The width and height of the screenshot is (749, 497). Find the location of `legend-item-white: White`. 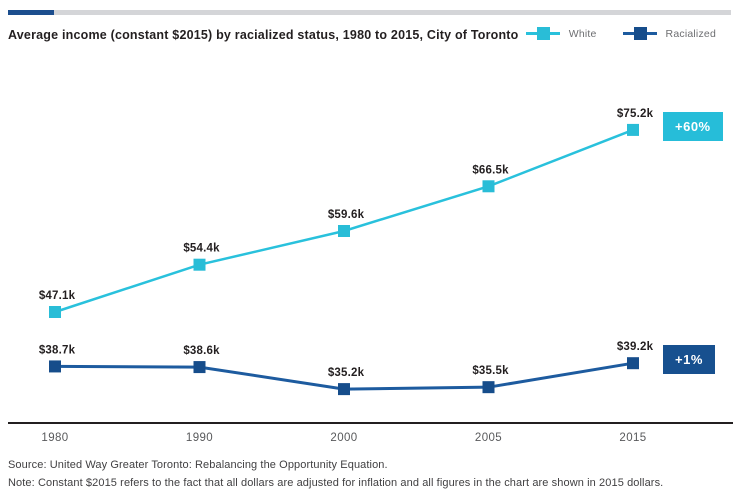

legend-item-white: White is located at coordinates (561, 33).